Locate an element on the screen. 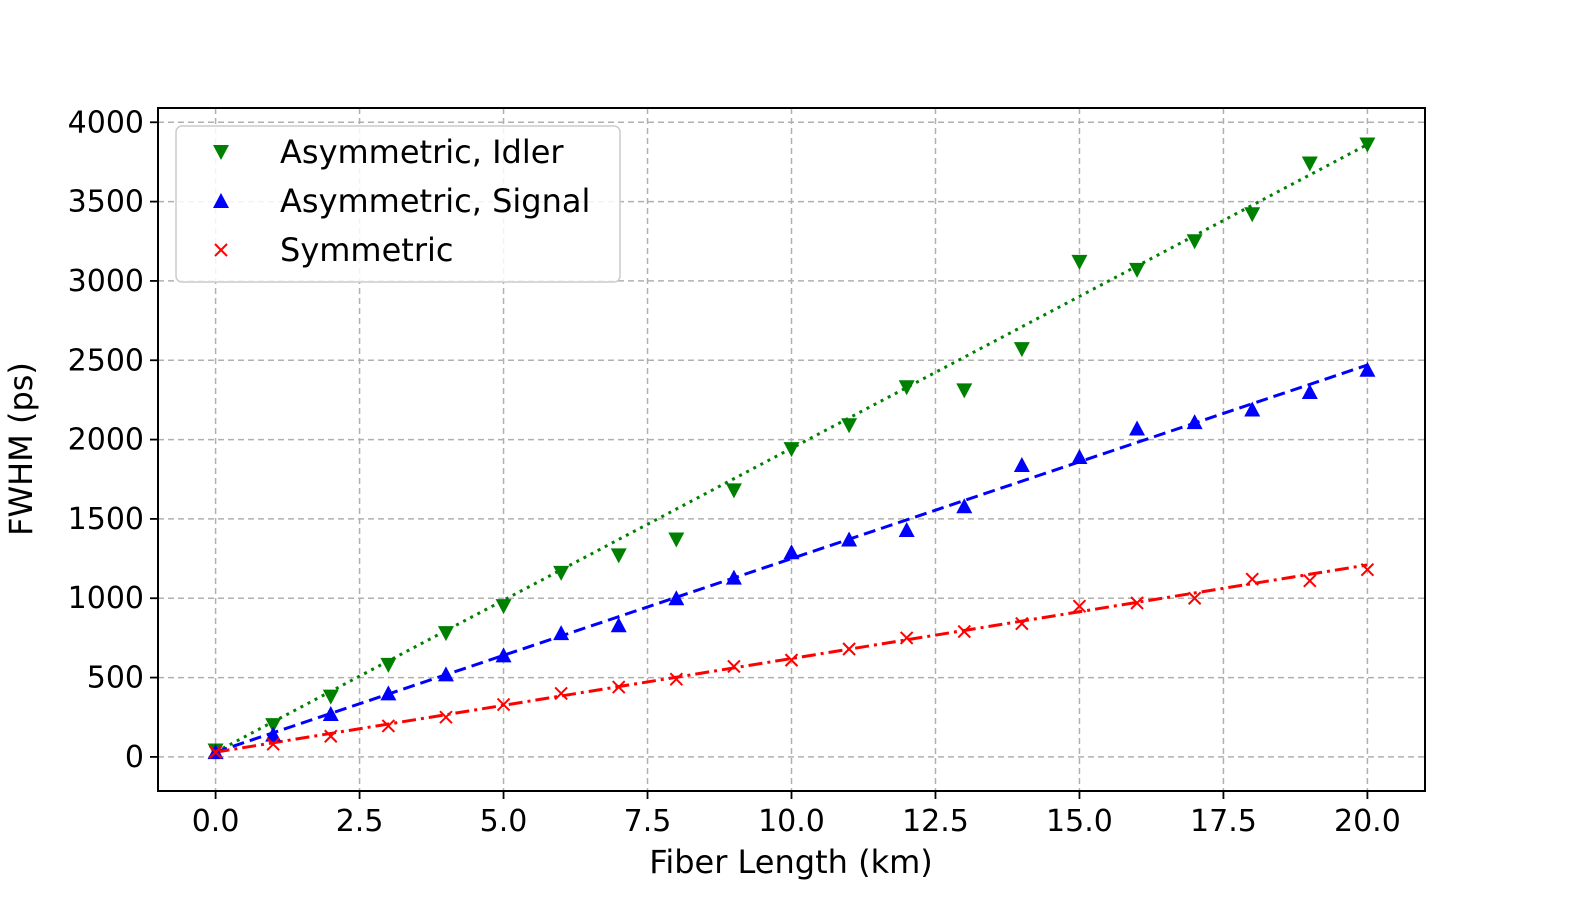 The image size is (1575, 900). y-tick-label: 1500 is located at coordinates (106, 519).